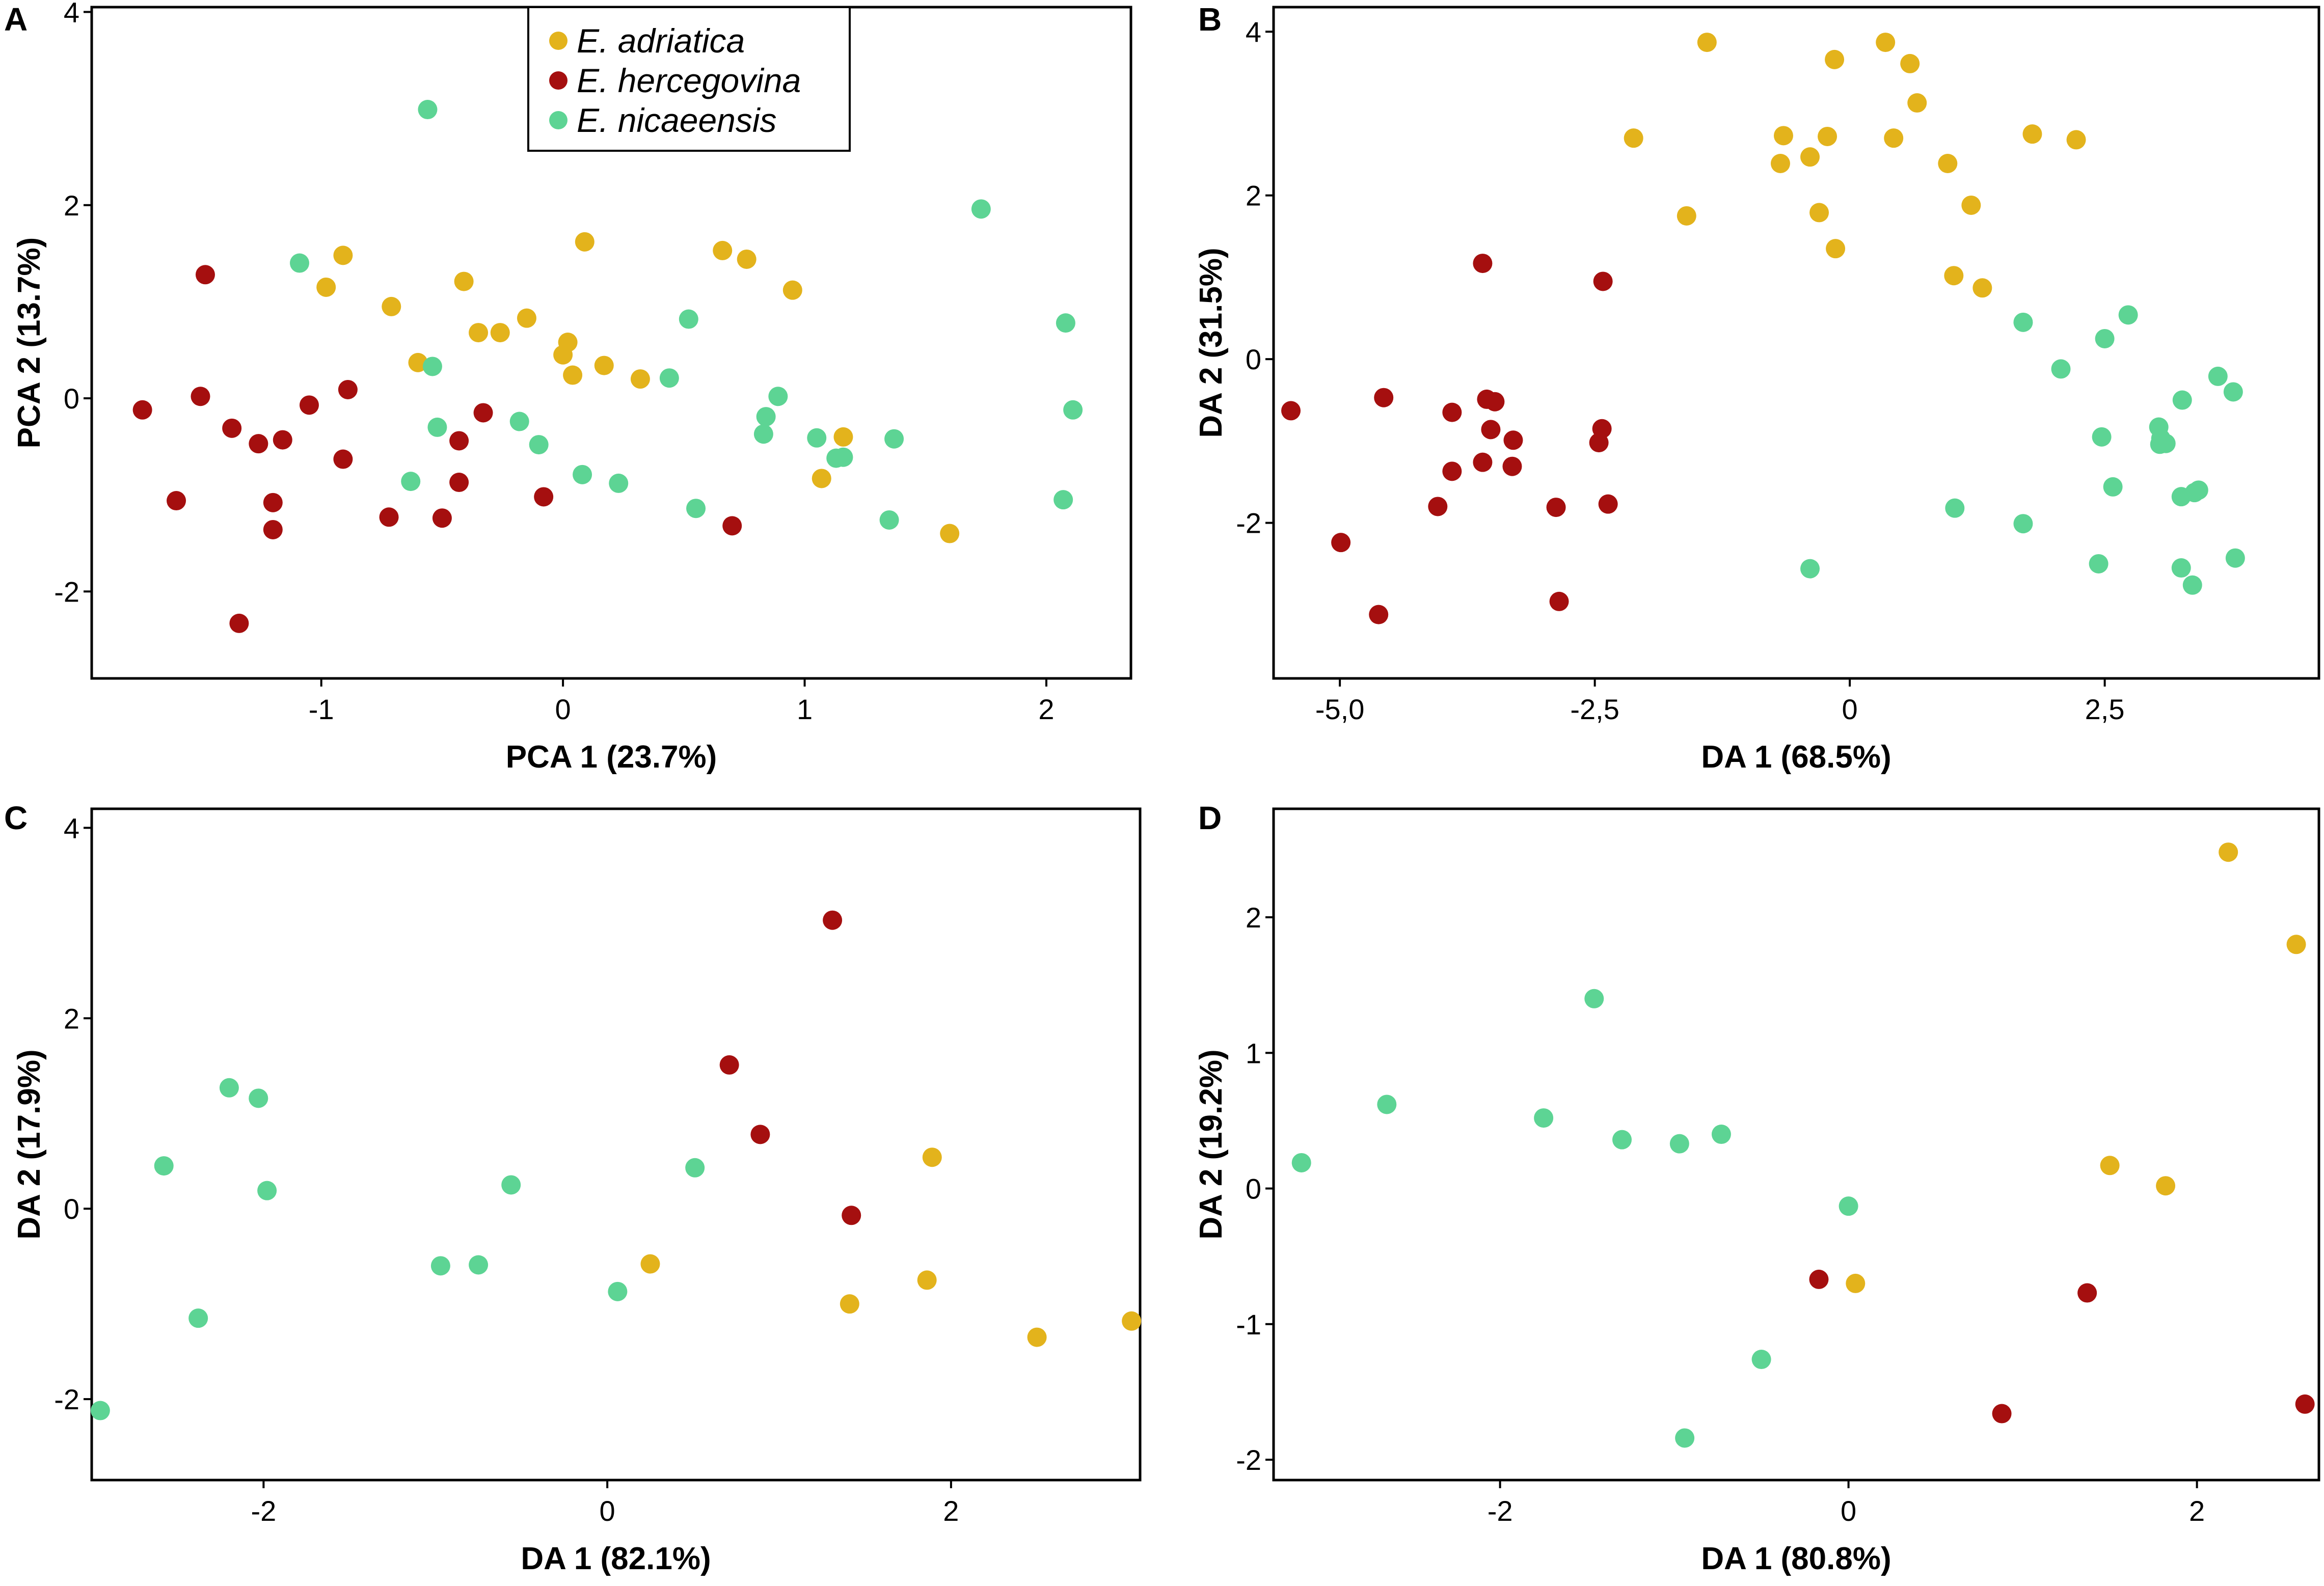  What do you see at coordinates (2022, 450) in the screenshot?
I see `series-nicaeensis` at bounding box center [2022, 450].